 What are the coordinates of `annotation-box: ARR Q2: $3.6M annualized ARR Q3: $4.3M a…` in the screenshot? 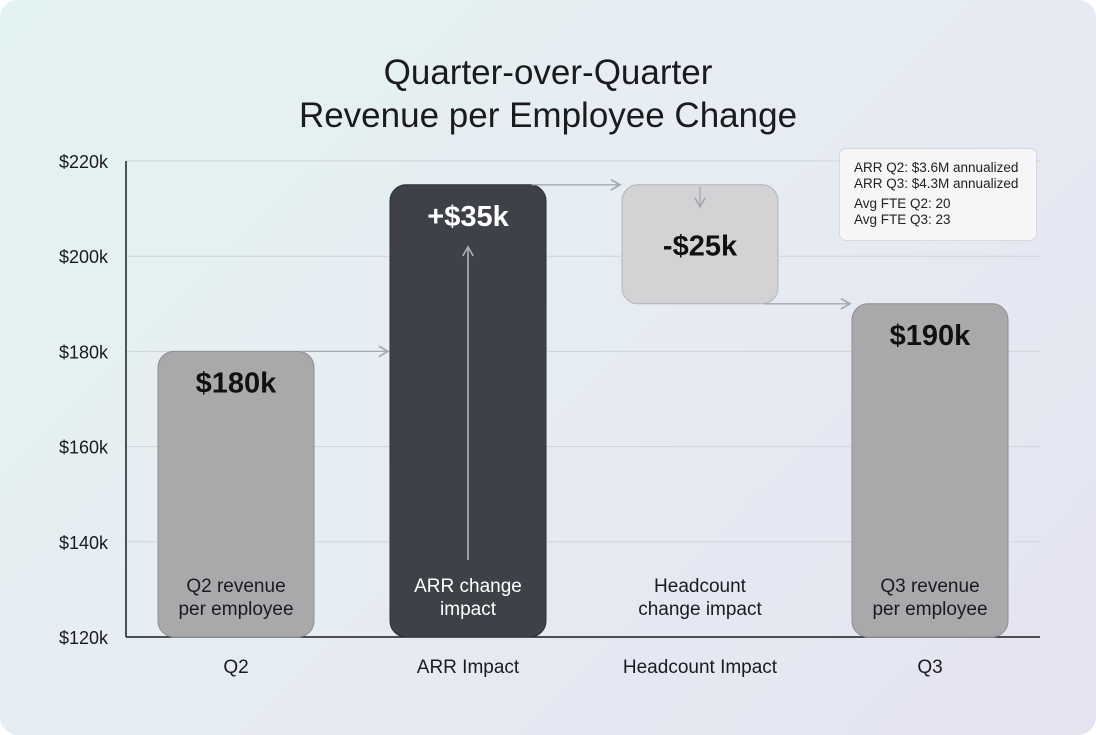 It's located at (938, 194).